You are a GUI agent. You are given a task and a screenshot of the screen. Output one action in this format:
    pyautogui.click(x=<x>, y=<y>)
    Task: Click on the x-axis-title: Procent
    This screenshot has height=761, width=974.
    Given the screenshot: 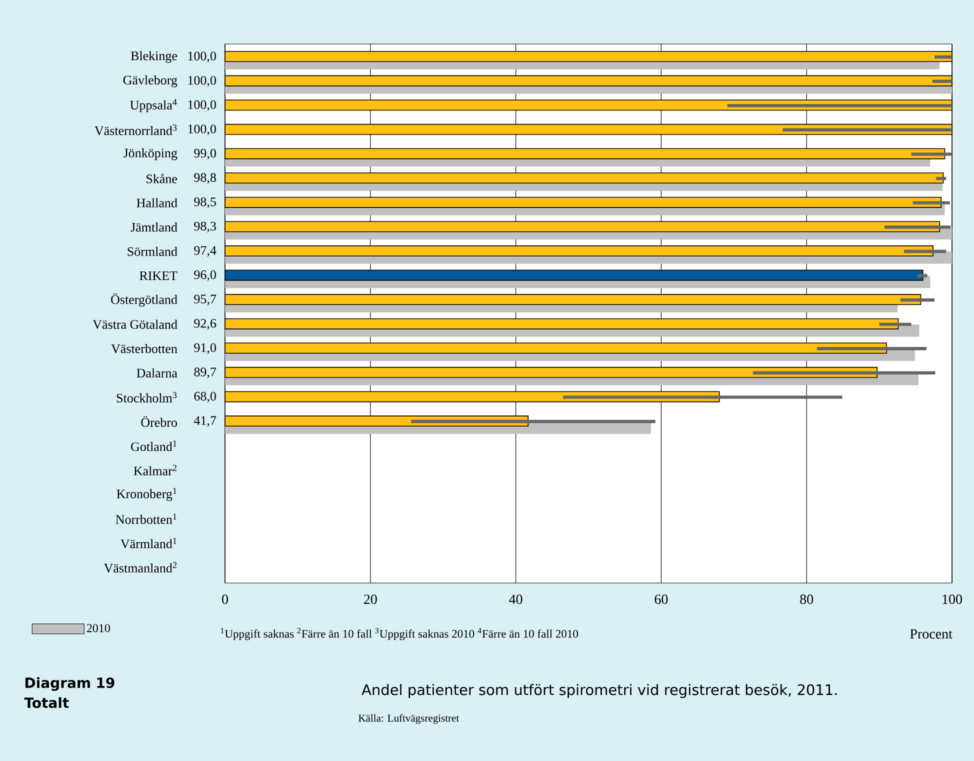 What is the action you would take?
    pyautogui.click(x=931, y=634)
    